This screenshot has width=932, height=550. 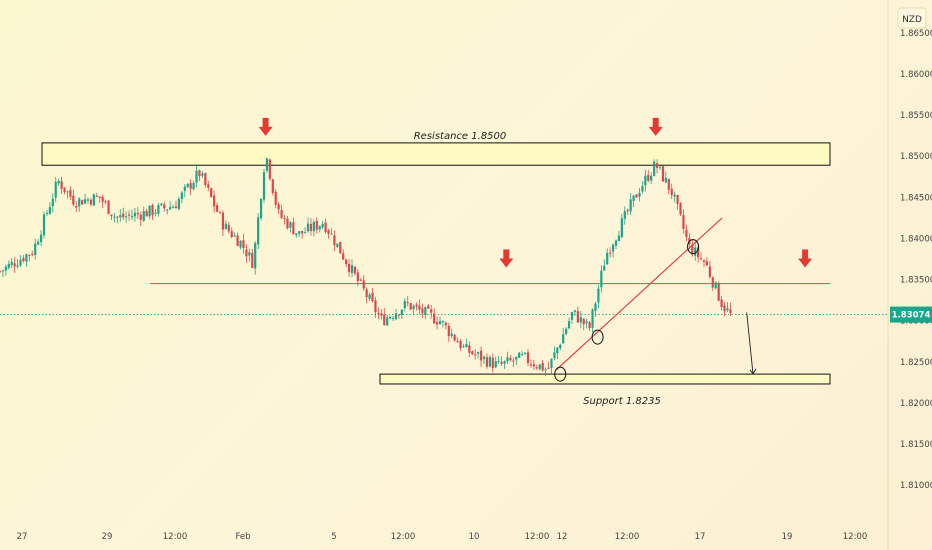 I want to click on support-zone, so click(x=605, y=379).